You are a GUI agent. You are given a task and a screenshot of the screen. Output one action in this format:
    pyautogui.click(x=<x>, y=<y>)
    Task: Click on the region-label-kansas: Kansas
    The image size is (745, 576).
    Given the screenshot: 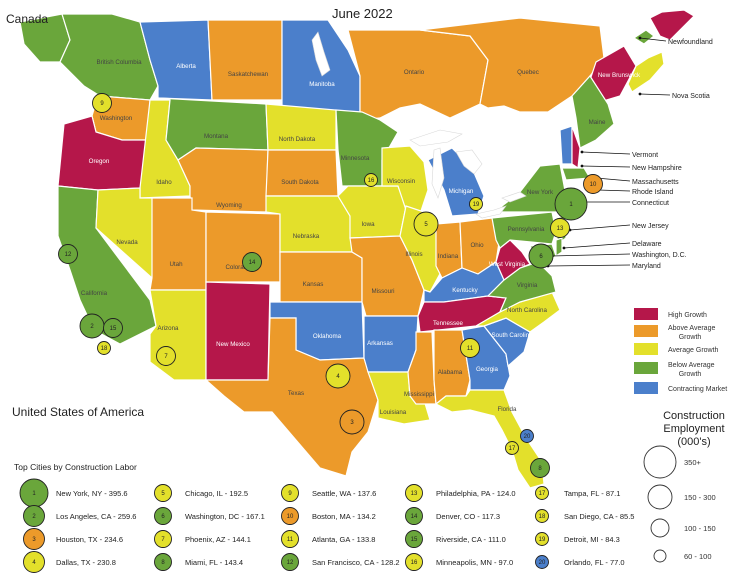 What is the action you would take?
    pyautogui.click(x=313, y=284)
    